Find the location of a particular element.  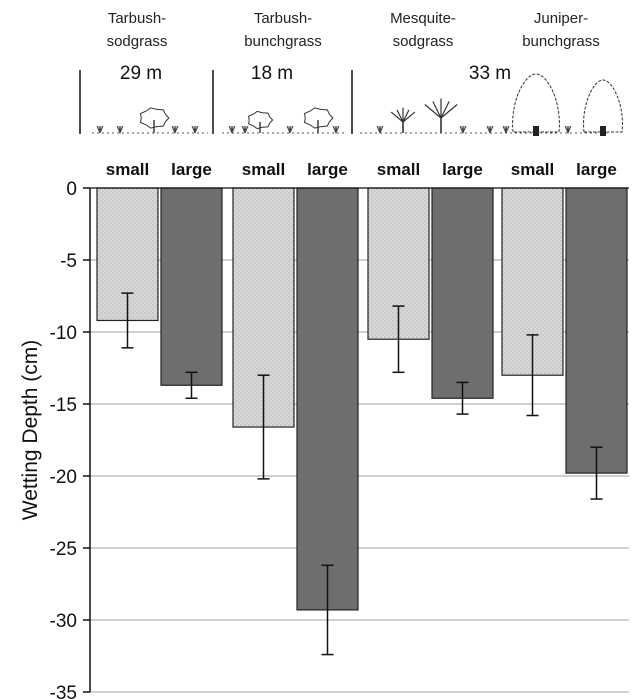

distance-label: 33 m is located at coordinates (490, 73).